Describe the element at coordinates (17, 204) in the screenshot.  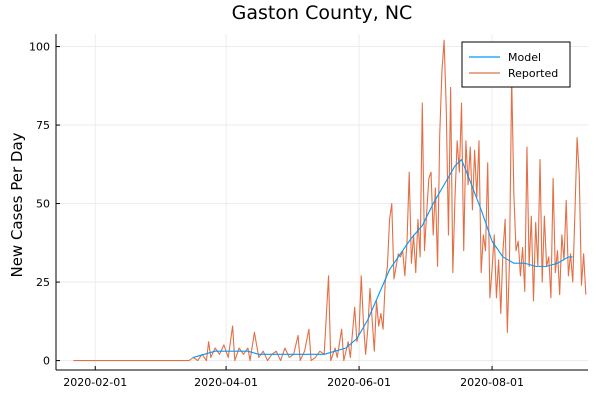
I see `y-axis-label: New Cases Per Day` at that location.